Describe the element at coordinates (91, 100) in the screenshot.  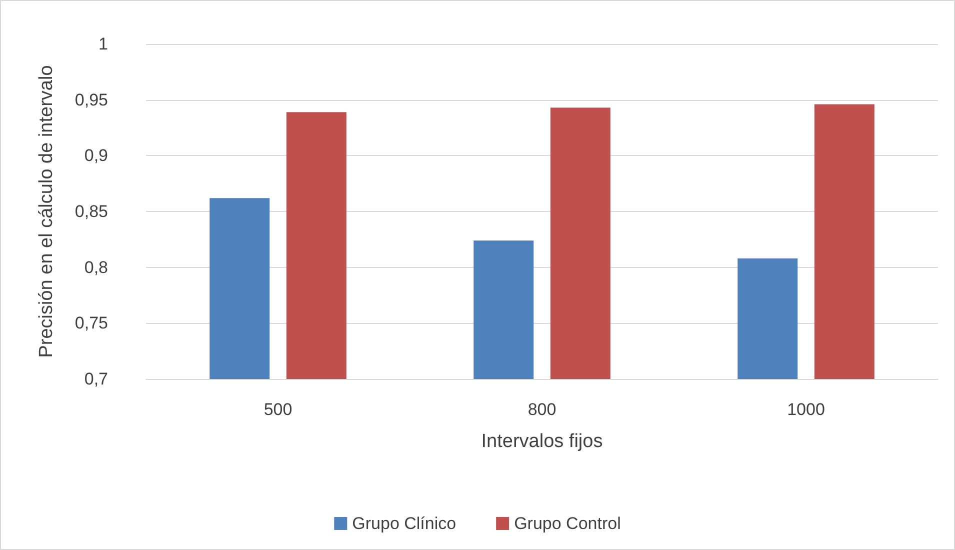
I see `y-tick-label: 0,95` at that location.